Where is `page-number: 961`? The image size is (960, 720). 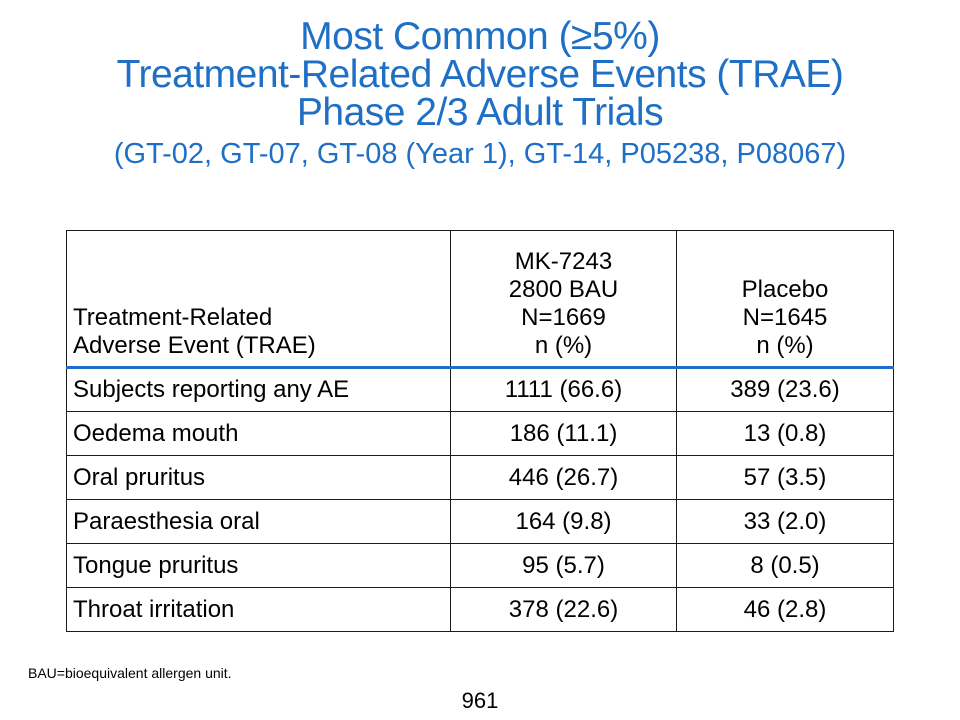
page-number: 961 is located at coordinates (480, 700).